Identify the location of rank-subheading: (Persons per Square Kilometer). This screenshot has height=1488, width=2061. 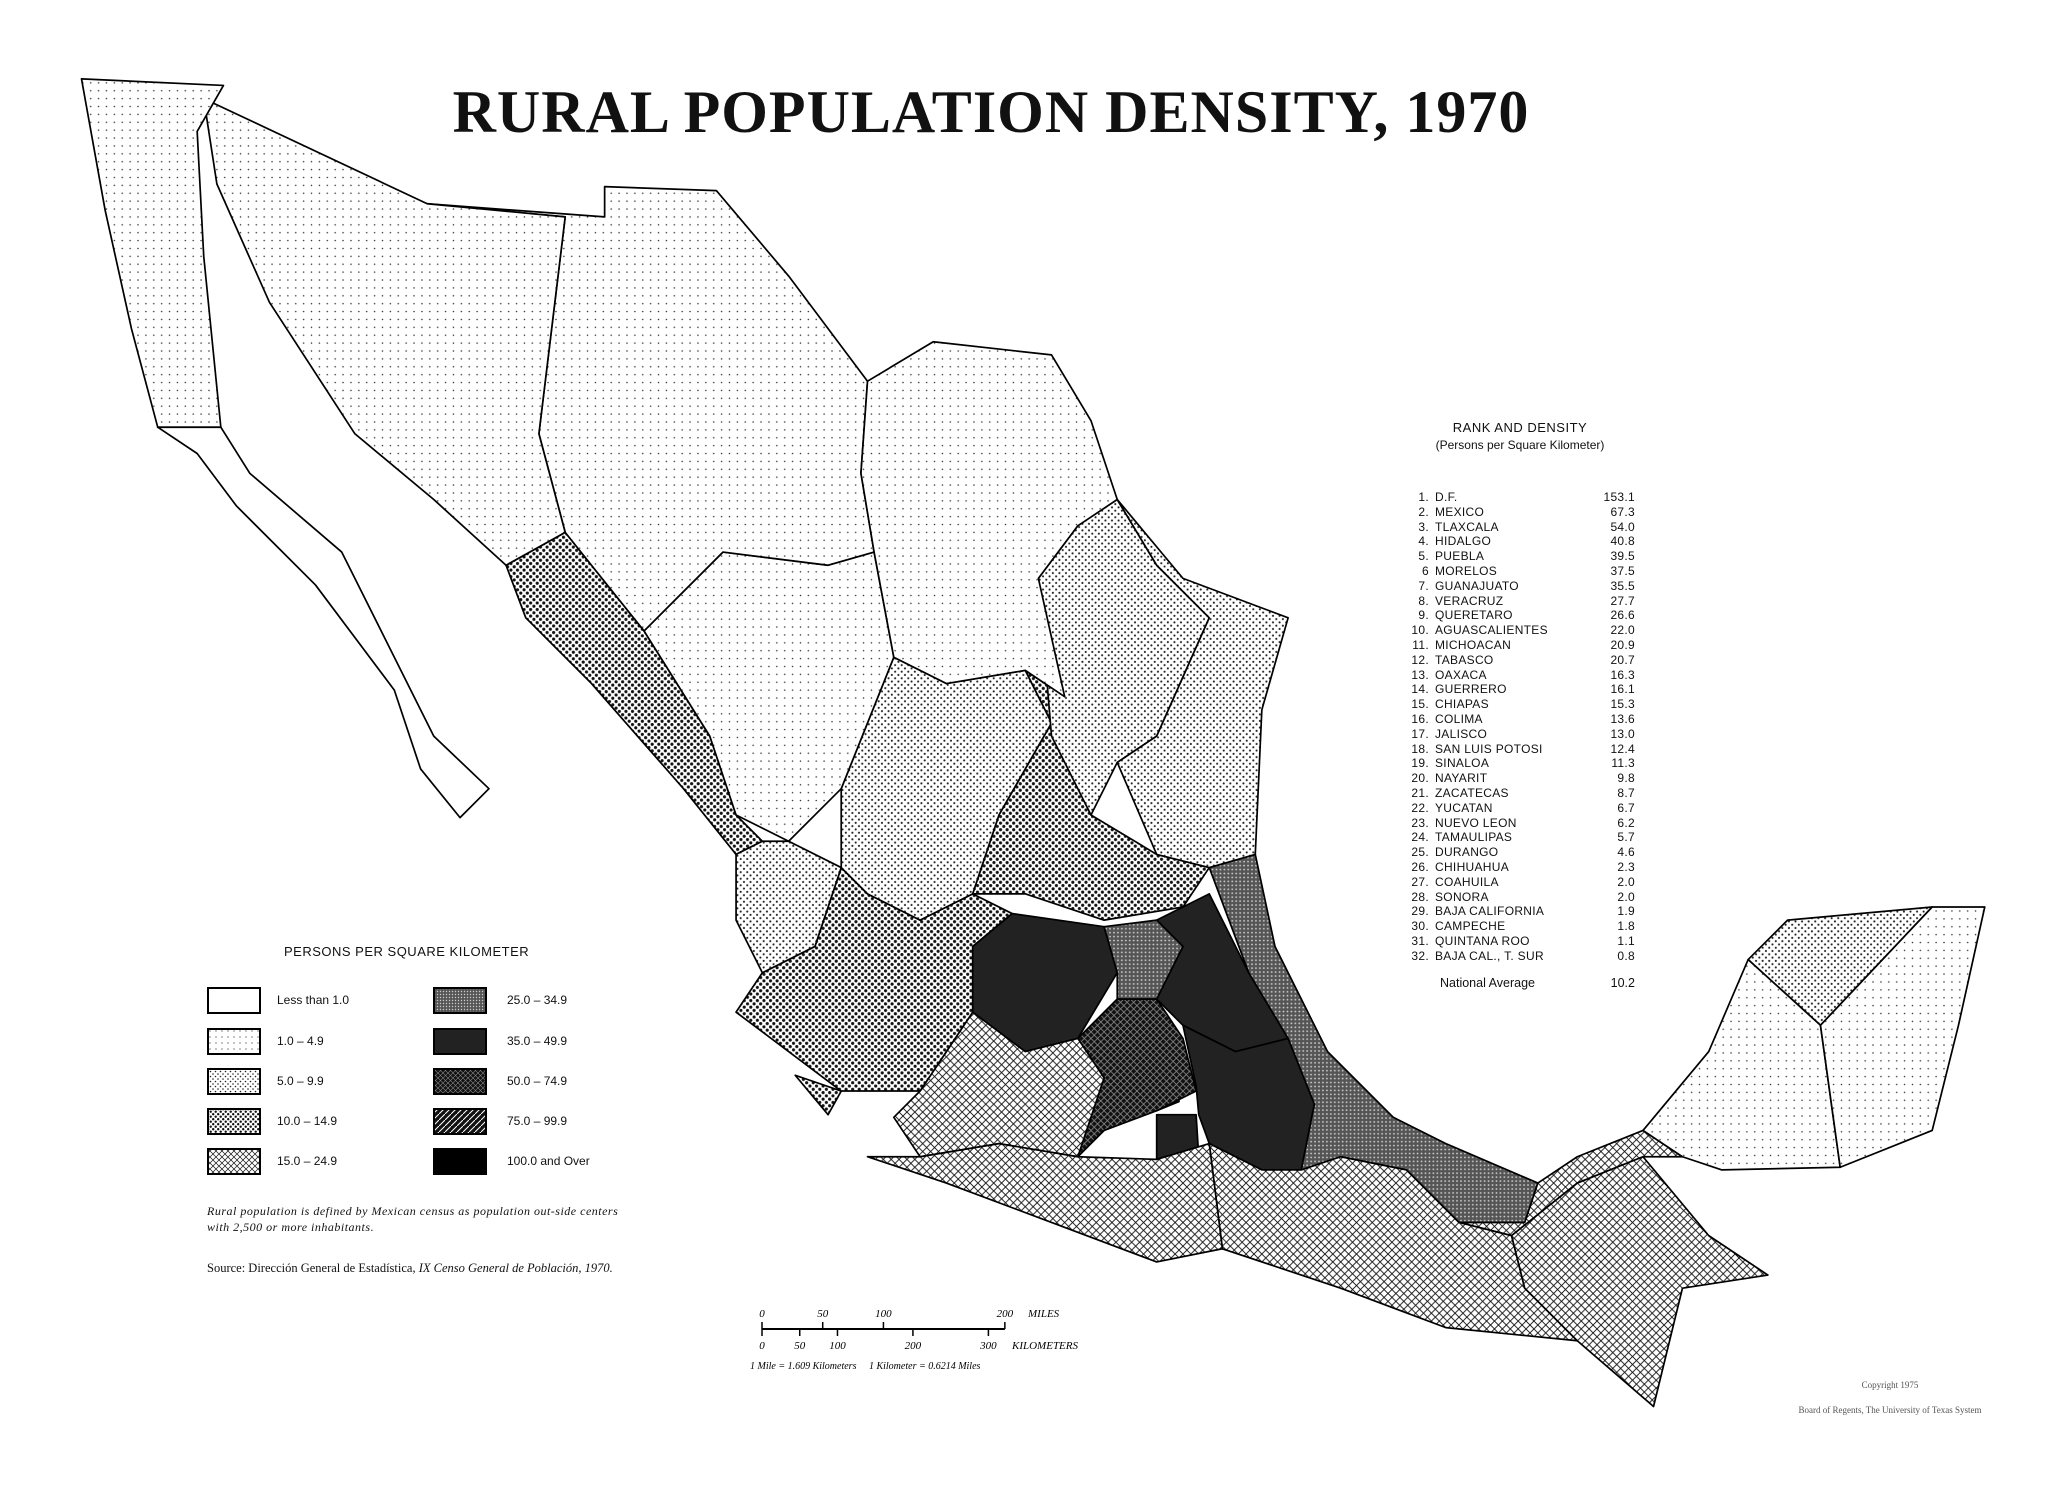
(1520, 445).